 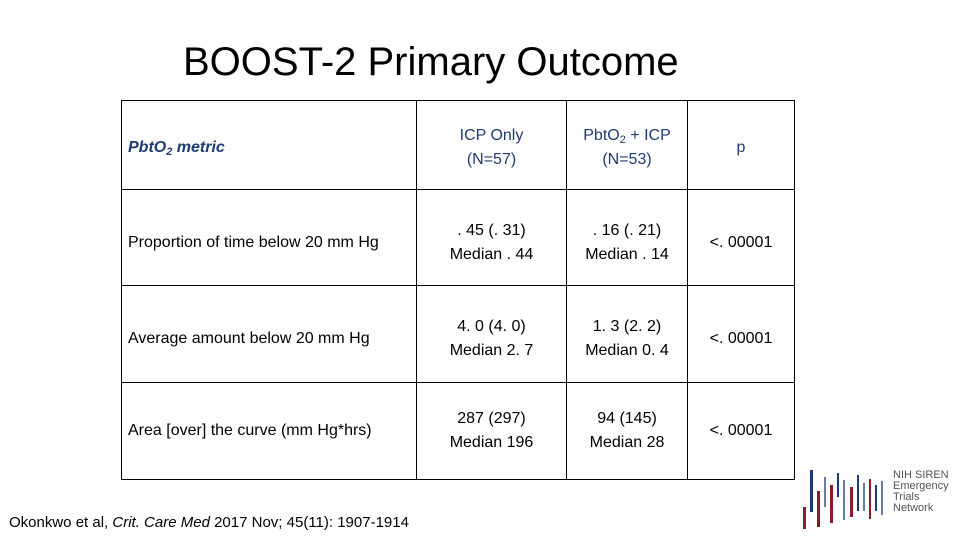 I want to click on row-label: Proportion of time below 20 mm Hg, so click(x=253, y=242).